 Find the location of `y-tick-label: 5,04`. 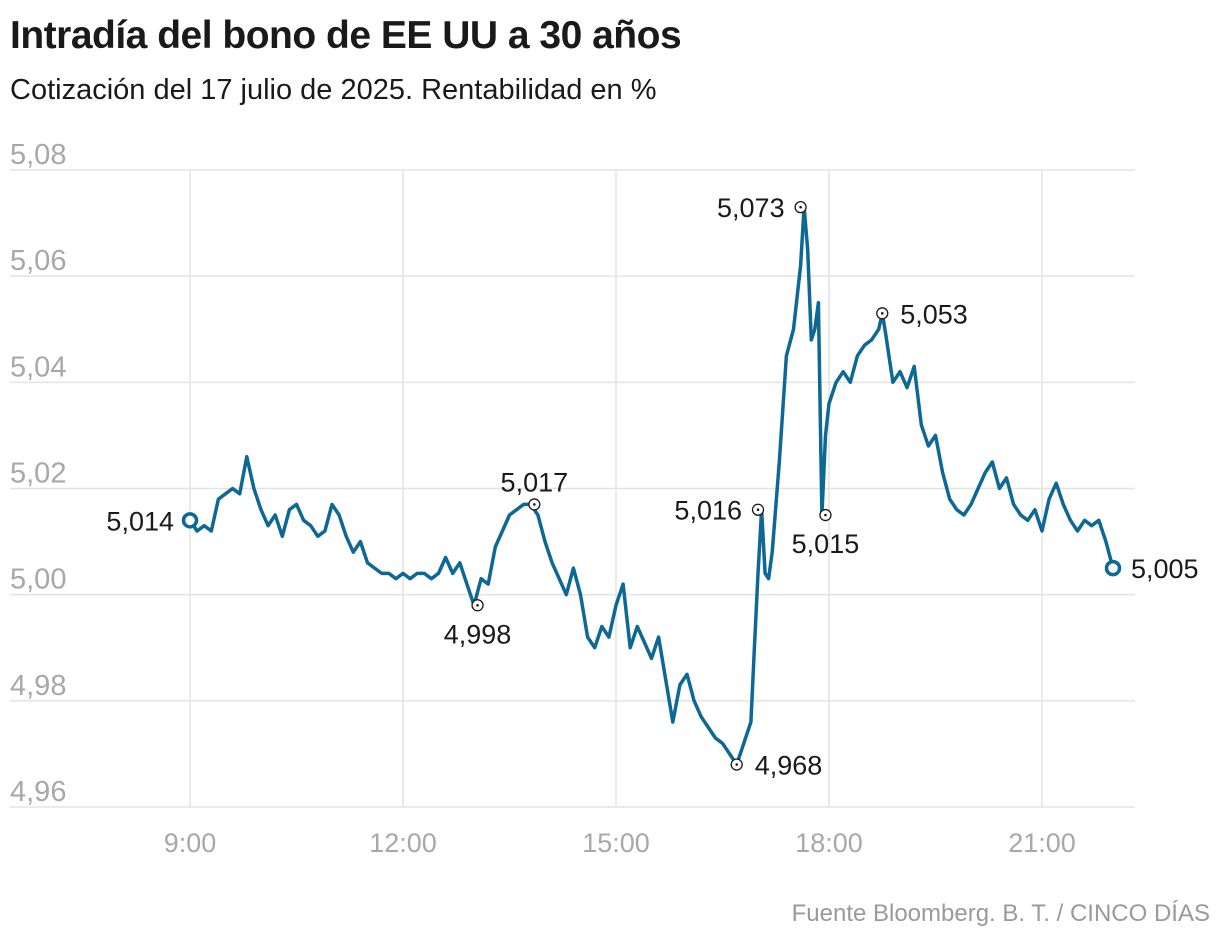

y-tick-label: 5,04 is located at coordinates (38, 367).